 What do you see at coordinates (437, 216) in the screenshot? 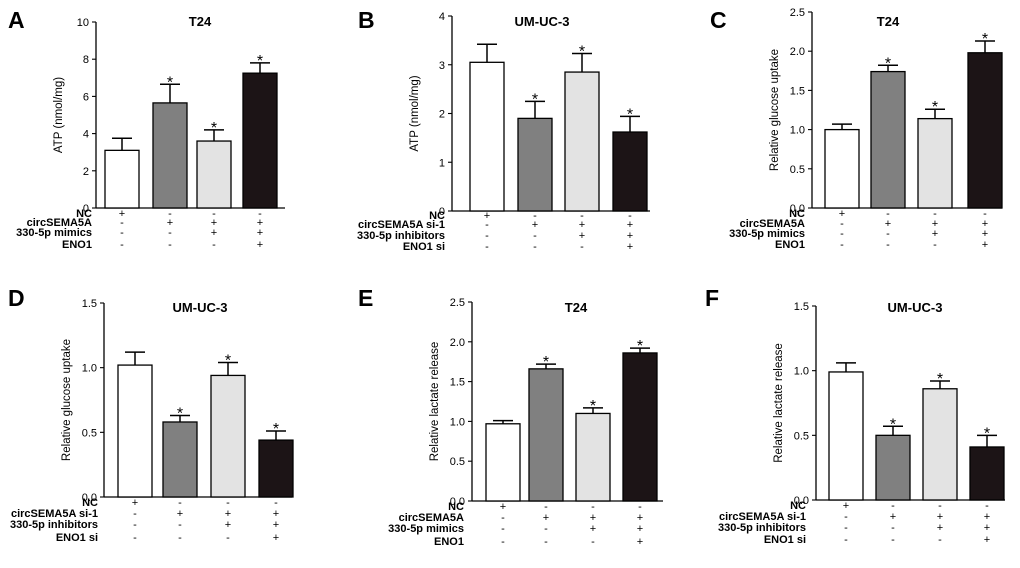
I see `condition-label: NC` at bounding box center [437, 216].